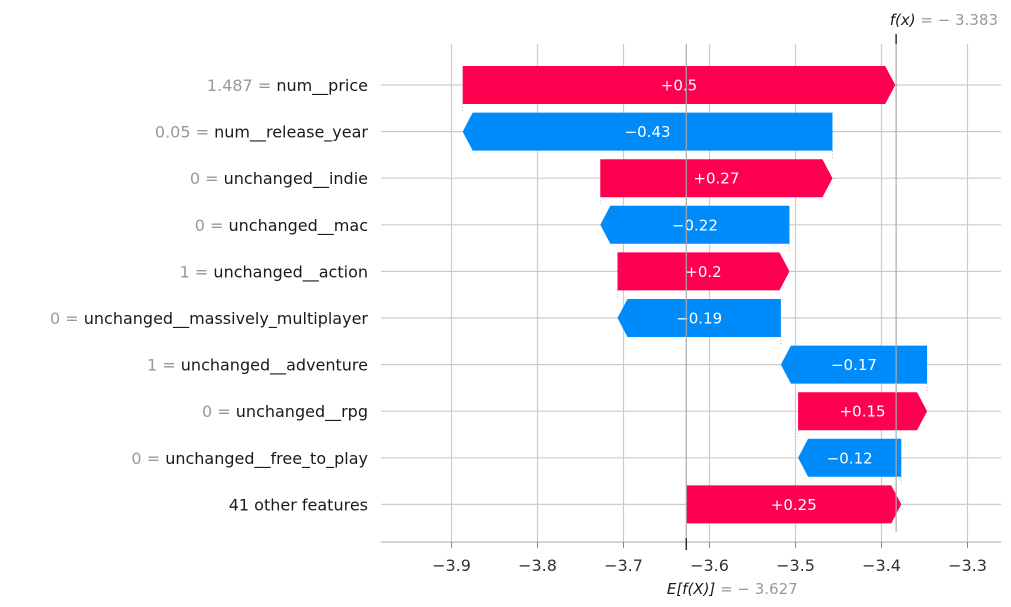  What do you see at coordinates (164, 365) in the screenshot?
I see `feature-value-6: 1 =` at bounding box center [164, 365].